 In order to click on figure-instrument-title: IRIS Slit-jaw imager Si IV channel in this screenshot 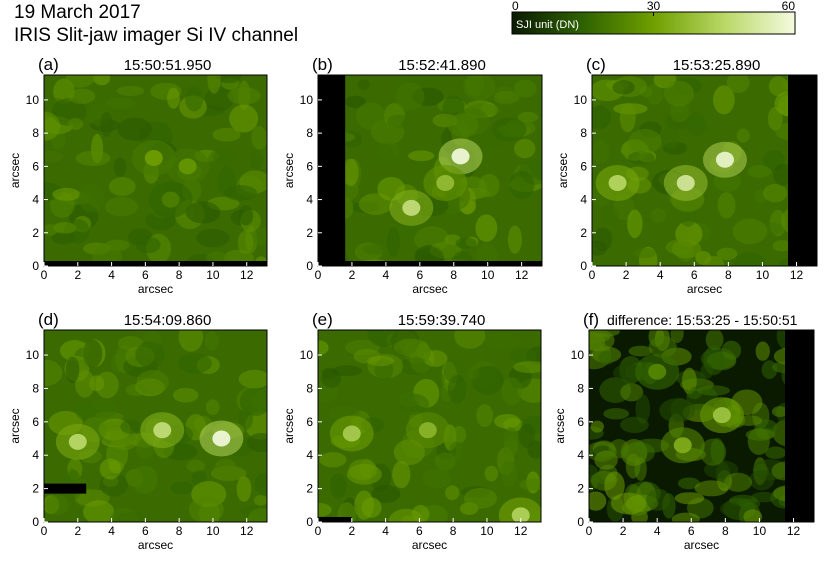, I will do `click(156, 35)`.